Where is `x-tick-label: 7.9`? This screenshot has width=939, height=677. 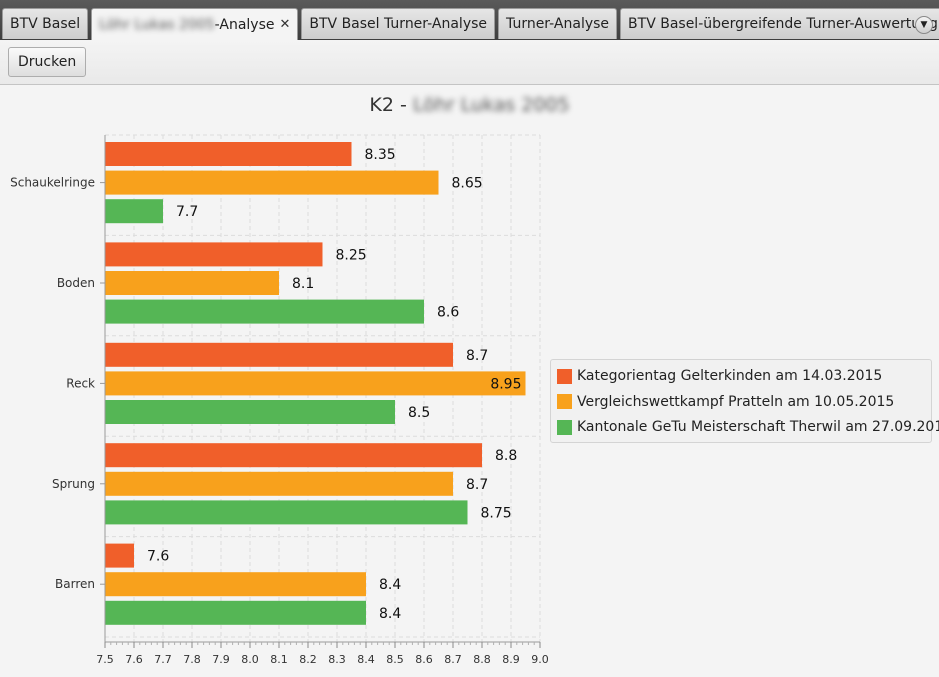
x-tick-label: 7.9 is located at coordinates (221, 659).